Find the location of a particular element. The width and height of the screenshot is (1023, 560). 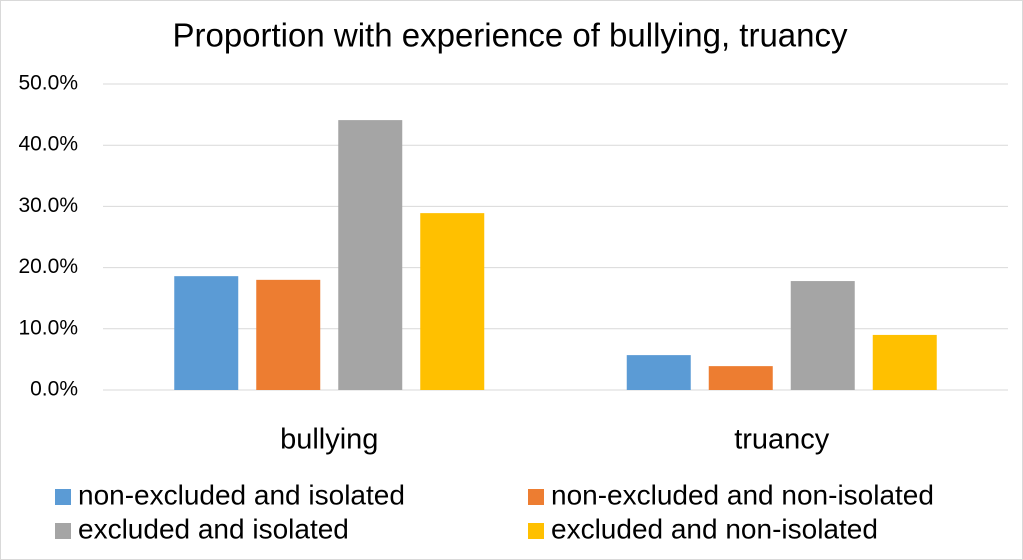

x-tick-label: truancy is located at coordinates (782, 440).